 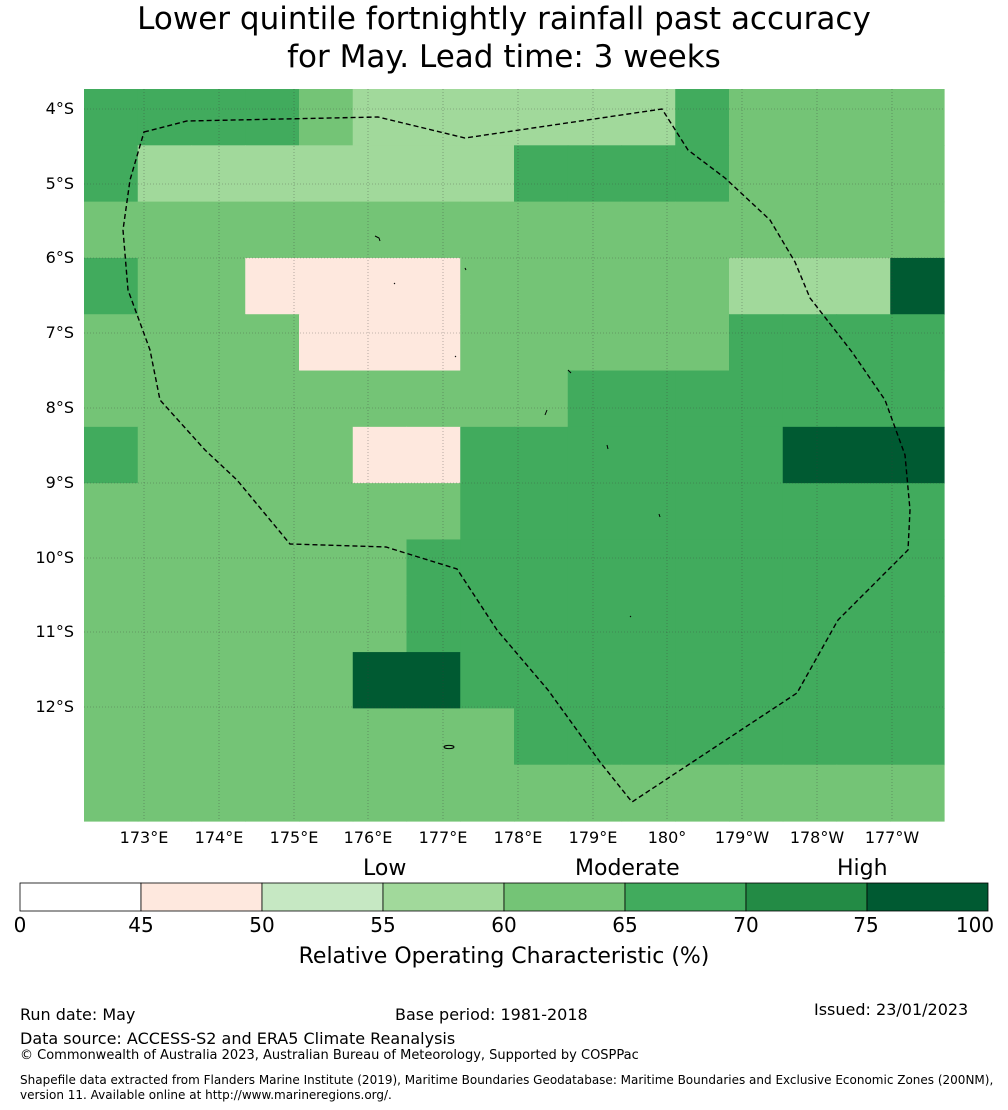 I want to click on issued-date: Issued: 23/01/2023, so click(x=891, y=1009).